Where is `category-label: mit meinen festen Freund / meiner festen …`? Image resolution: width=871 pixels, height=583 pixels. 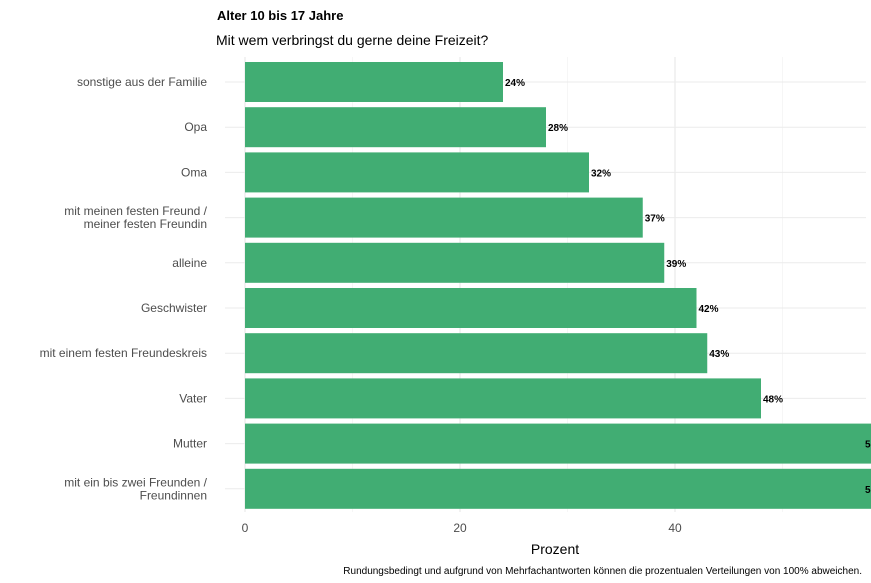 category-label: mit meinen festen Freund / meiner festen … is located at coordinates (135, 217).